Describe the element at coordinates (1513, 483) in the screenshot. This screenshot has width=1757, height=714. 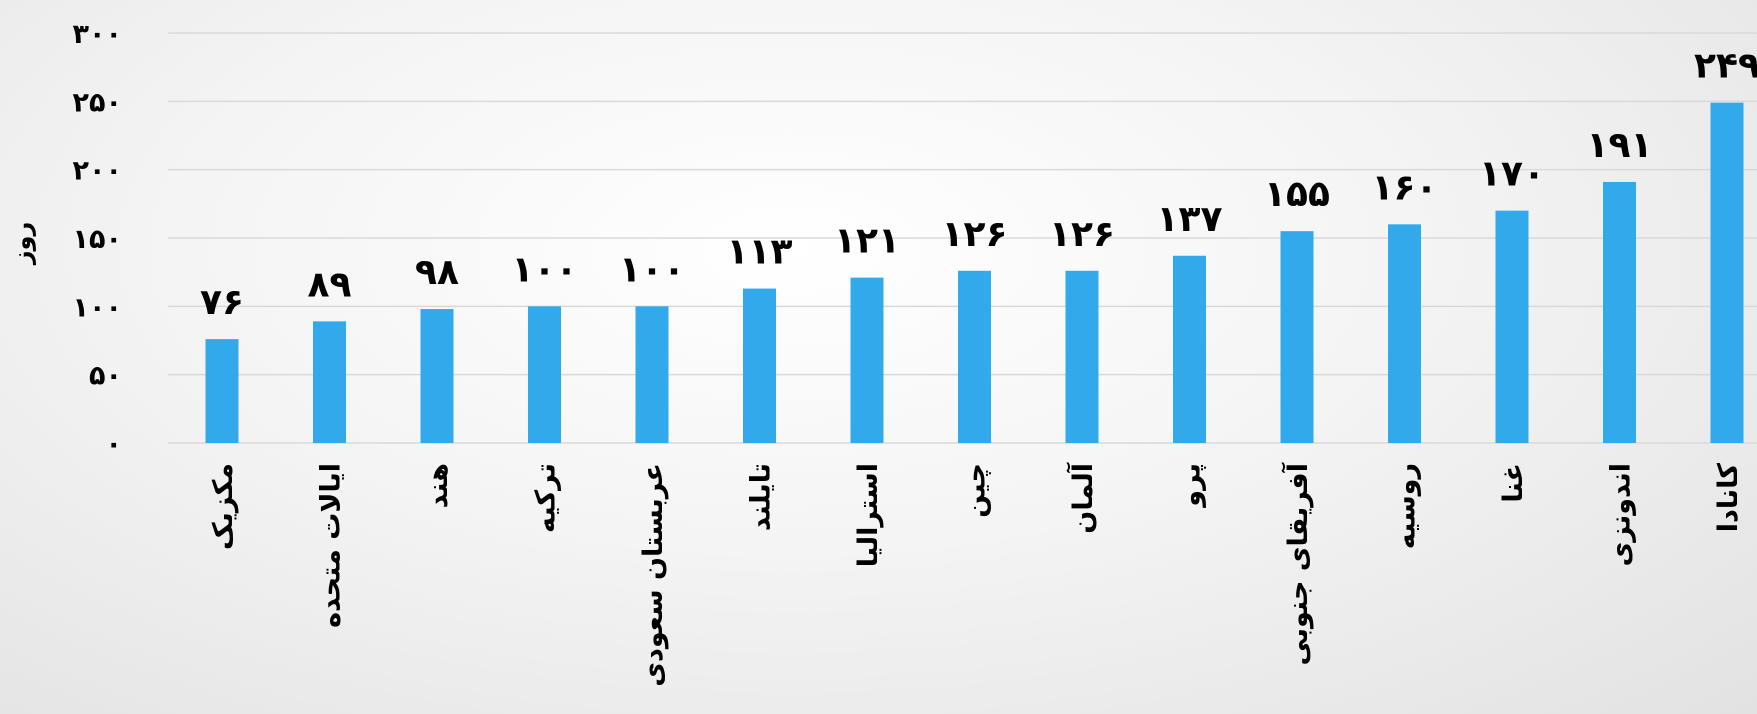
I see `category-label: غنا` at that location.